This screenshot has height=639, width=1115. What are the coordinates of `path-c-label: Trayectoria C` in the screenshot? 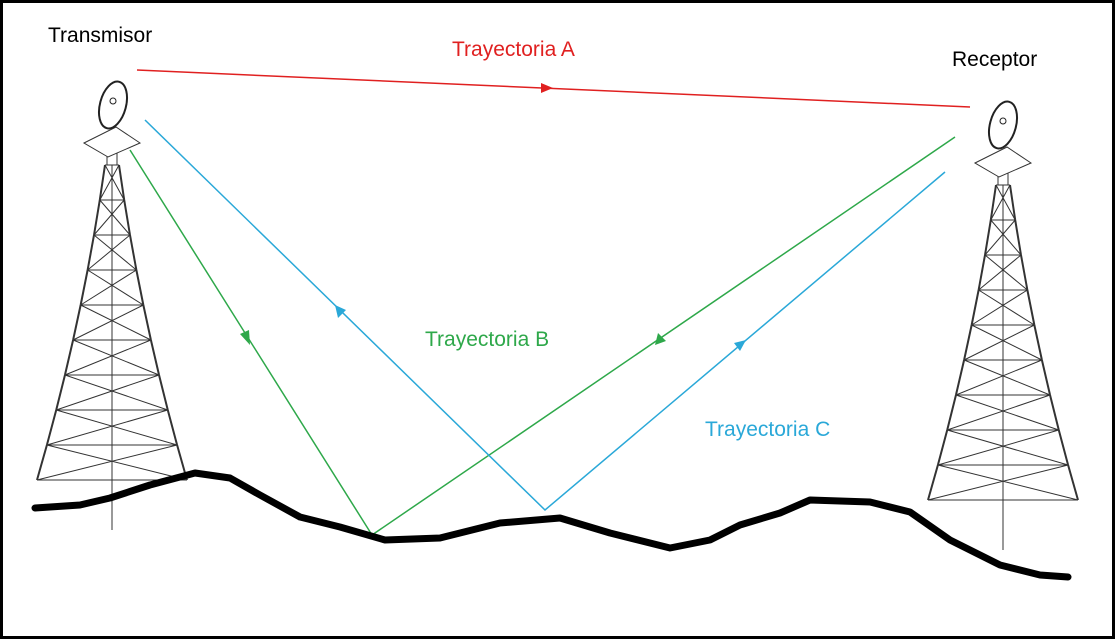 It's located at (767, 429).